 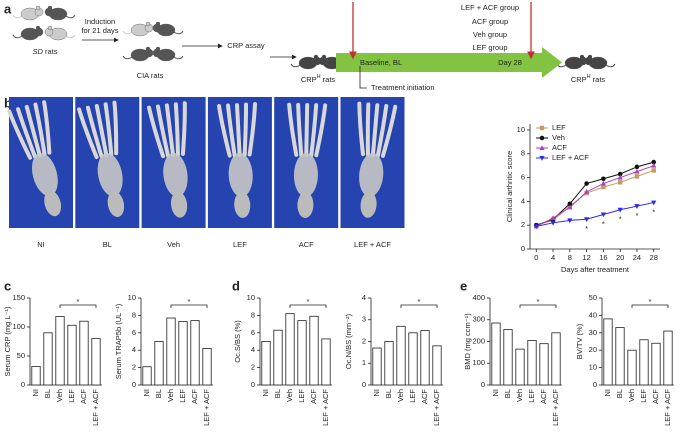 I want to click on y-tick-label: 10, so click(x=593, y=367).